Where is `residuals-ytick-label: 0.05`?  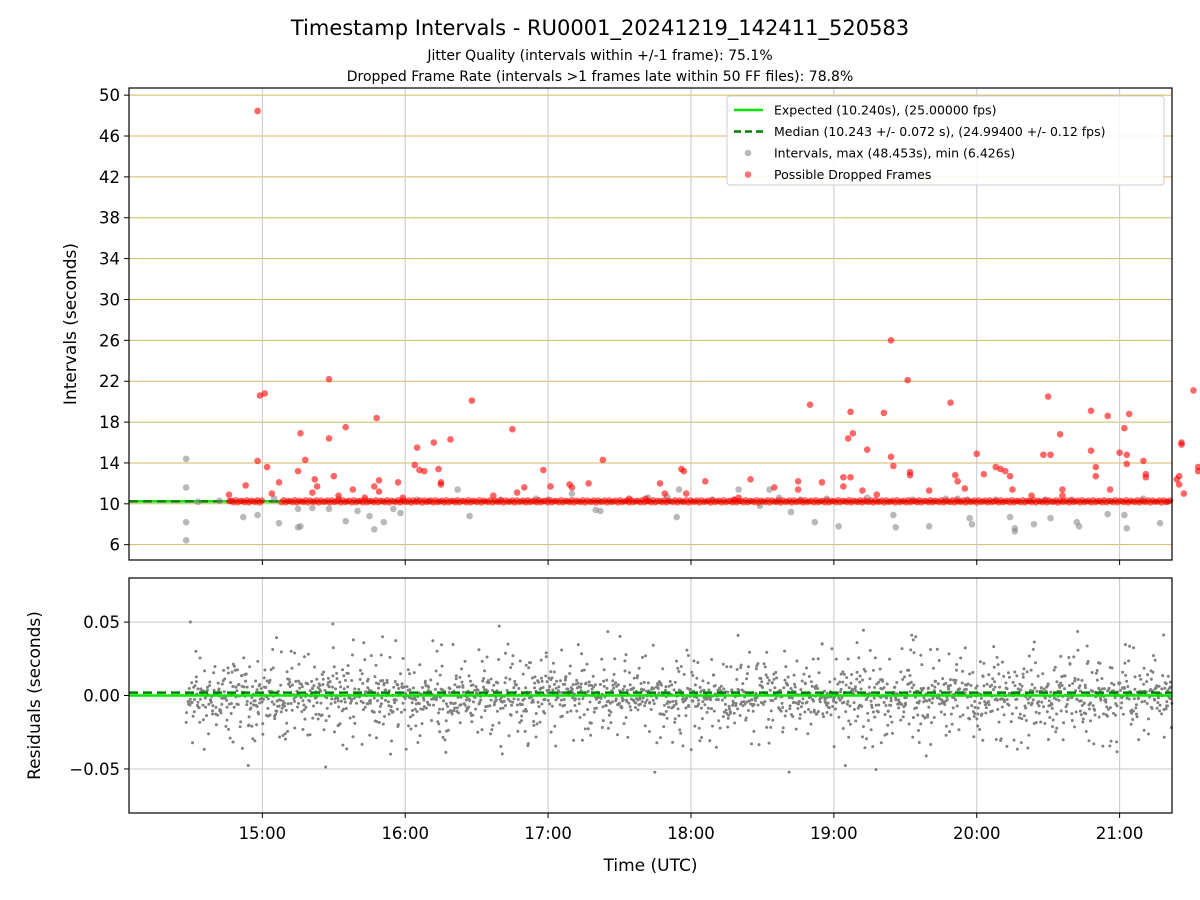
residuals-ytick-label: 0.05 is located at coordinates (101, 622).